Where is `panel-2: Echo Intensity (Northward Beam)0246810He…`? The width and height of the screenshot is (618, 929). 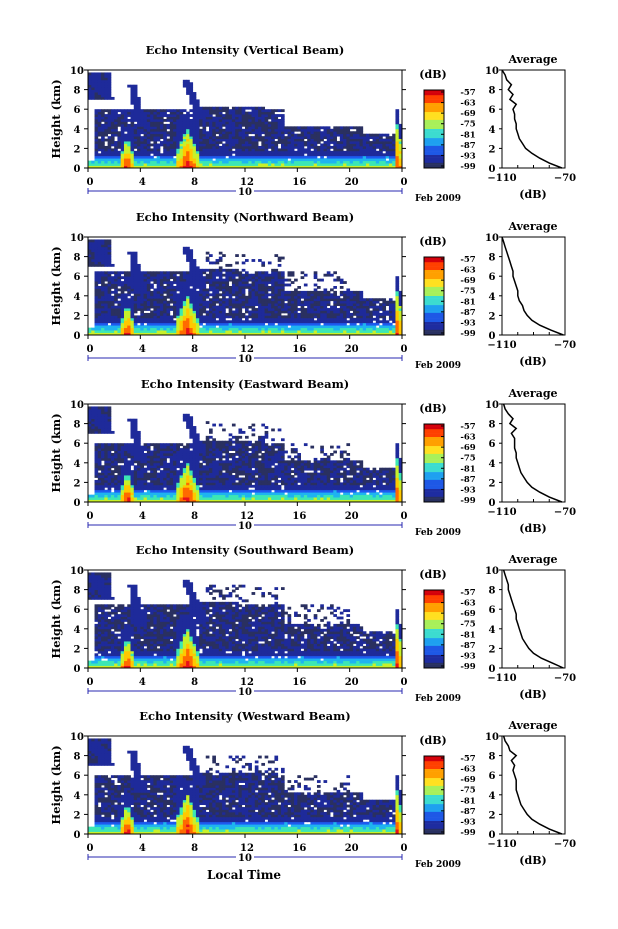 panel-2: Echo Intensity (Northward Beam)0246810He… is located at coordinates (312, 290).